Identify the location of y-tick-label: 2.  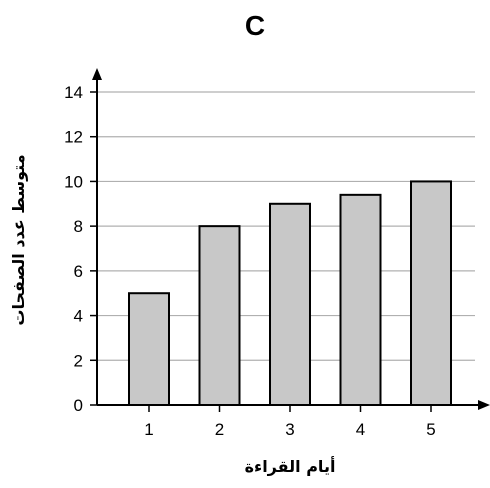
(78, 360).